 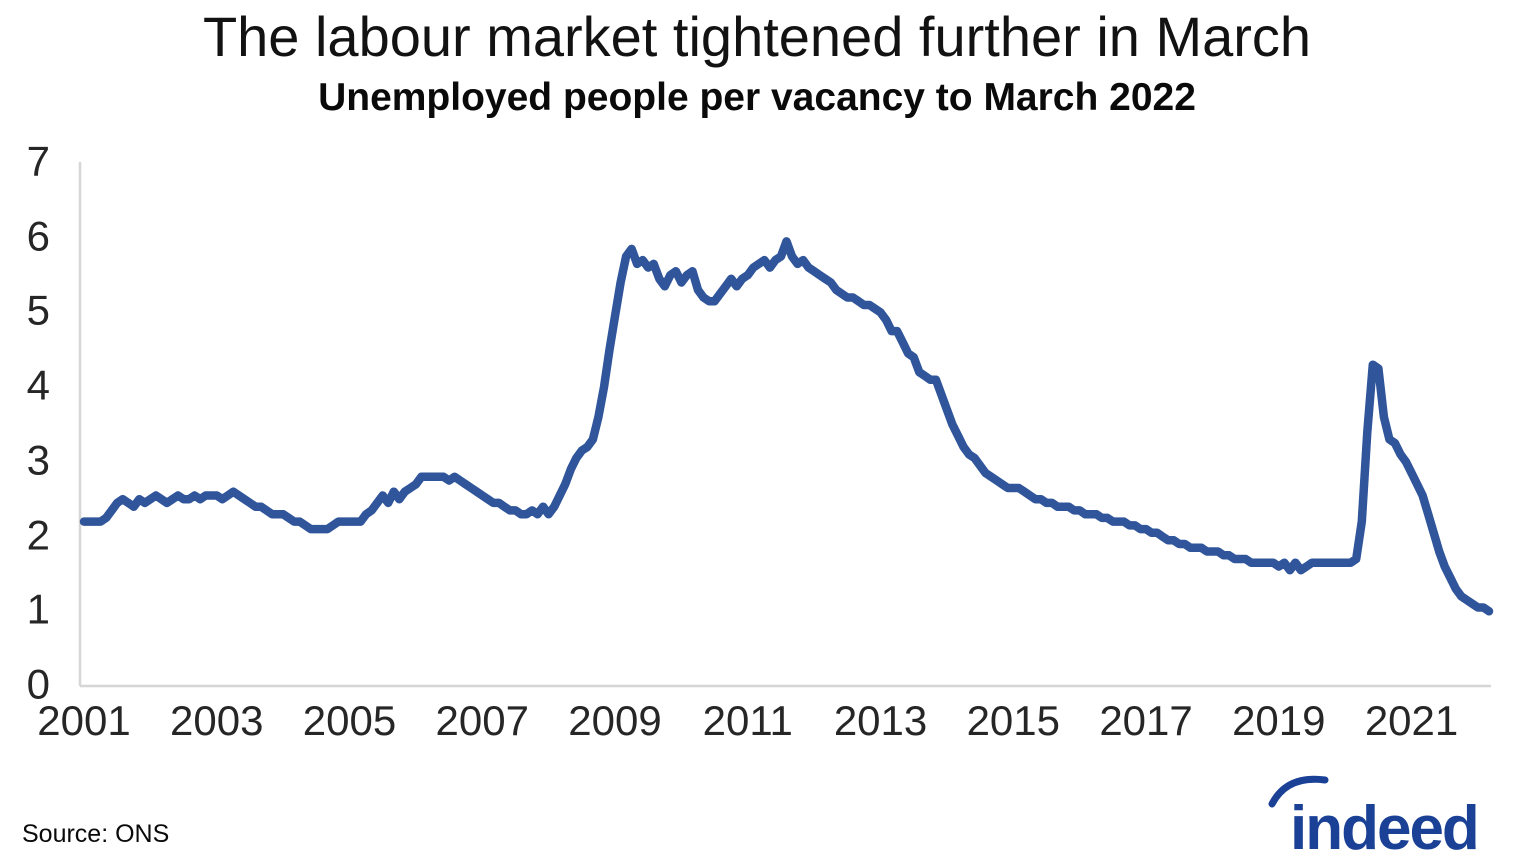 I want to click on x-tick-label: 2019, so click(x=1279, y=720).